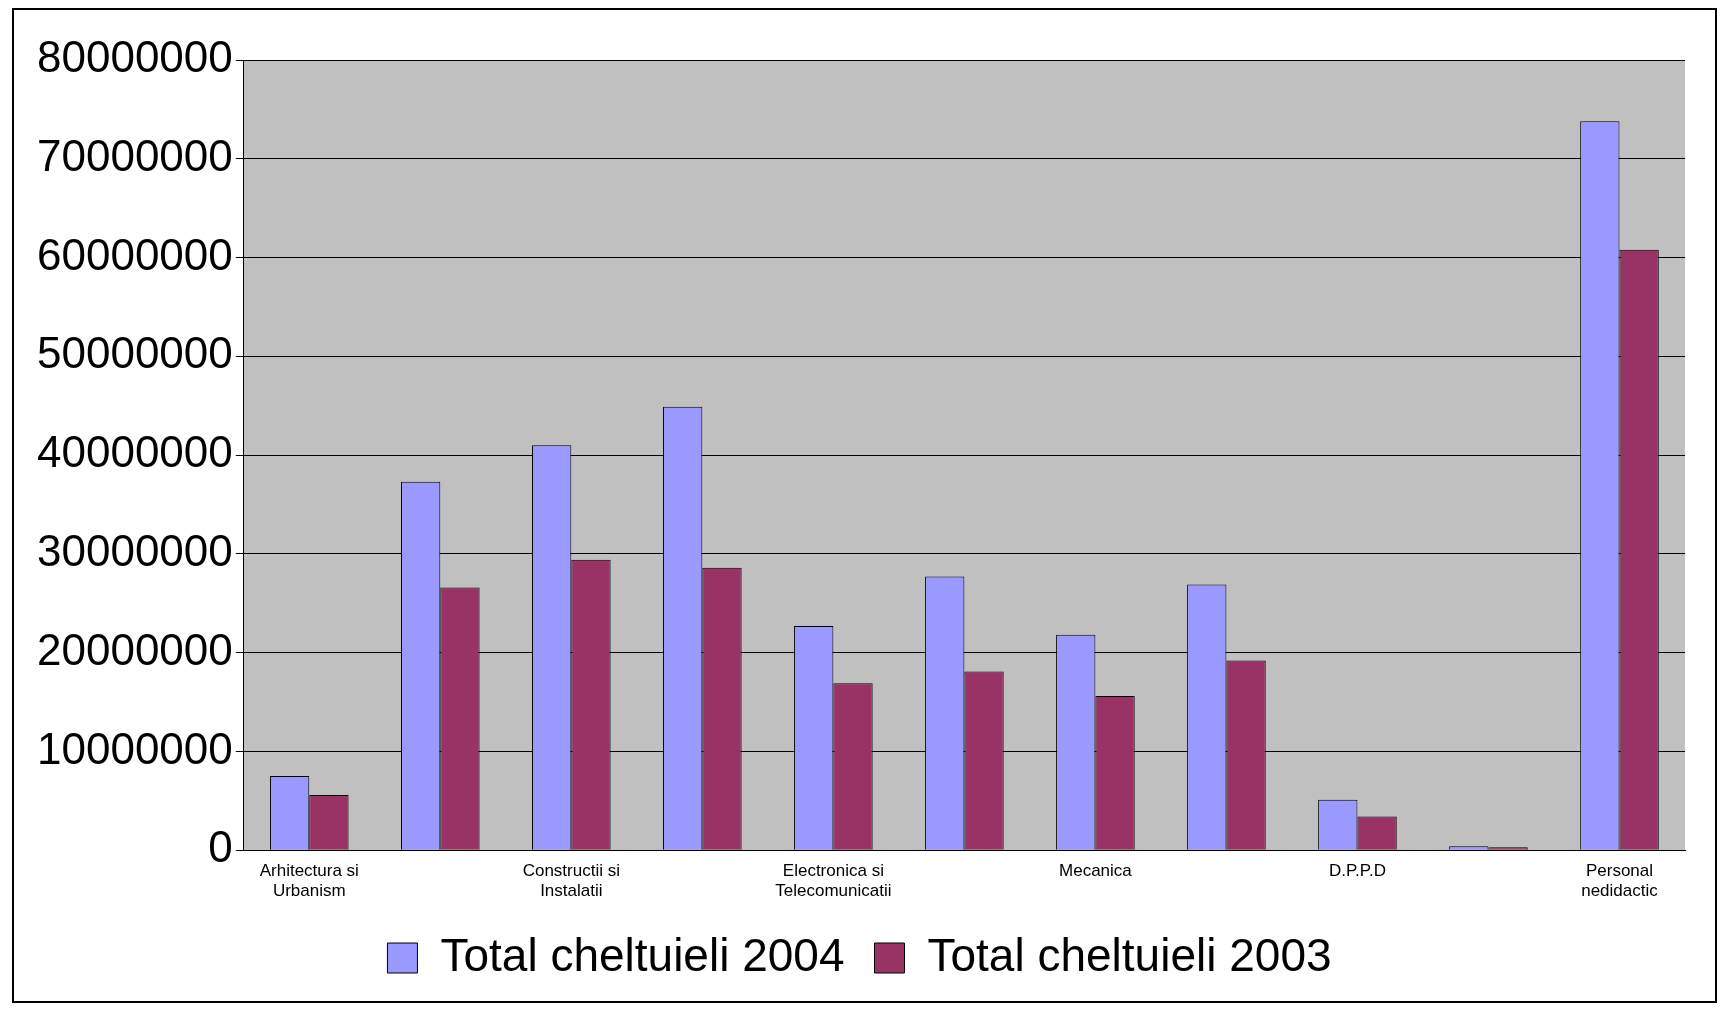  Describe the element at coordinates (220, 847) in the screenshot. I see `y-tick-label: 0` at that location.